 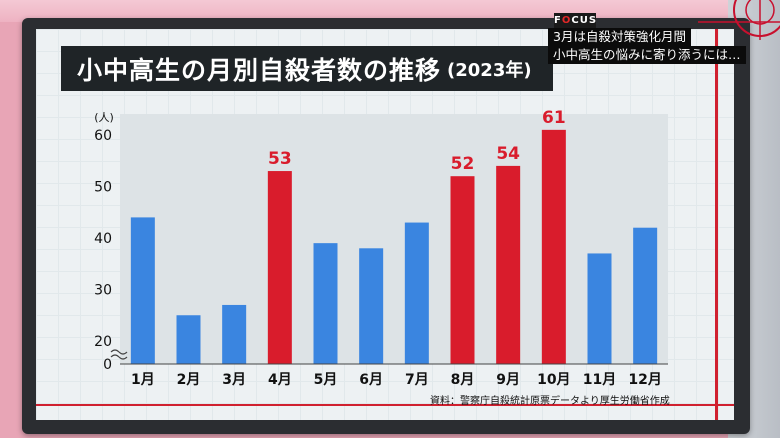 I want to click on chart-subtitle: (2023年), so click(x=489, y=70).